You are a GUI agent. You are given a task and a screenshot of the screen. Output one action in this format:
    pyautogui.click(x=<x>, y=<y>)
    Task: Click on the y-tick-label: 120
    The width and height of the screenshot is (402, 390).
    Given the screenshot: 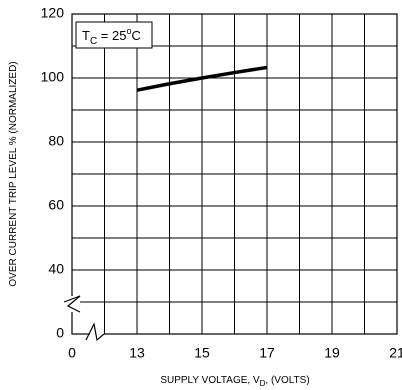 What is the action you would take?
    pyautogui.click(x=53, y=13)
    